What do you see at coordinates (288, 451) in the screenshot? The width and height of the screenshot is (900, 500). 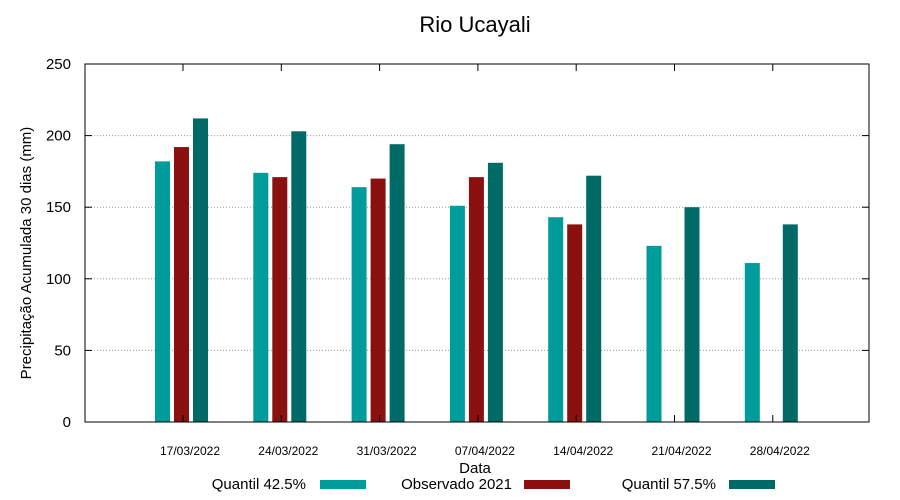 I see `x-tick-label: 24/03/2022` at bounding box center [288, 451].